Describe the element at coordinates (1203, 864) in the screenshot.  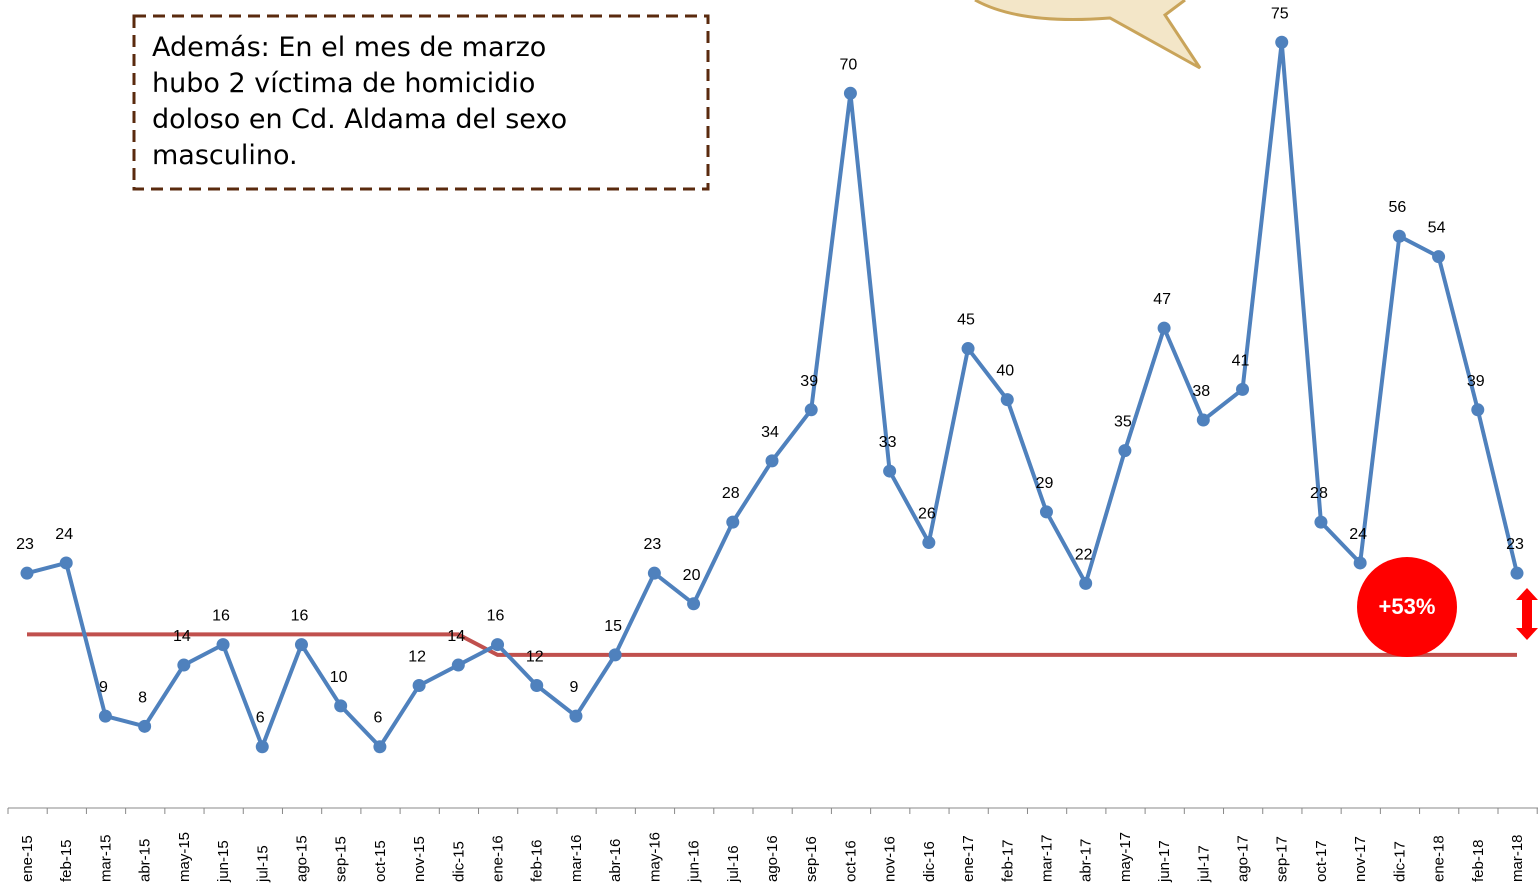
I see `x-tick-label: jul-17` at that location.